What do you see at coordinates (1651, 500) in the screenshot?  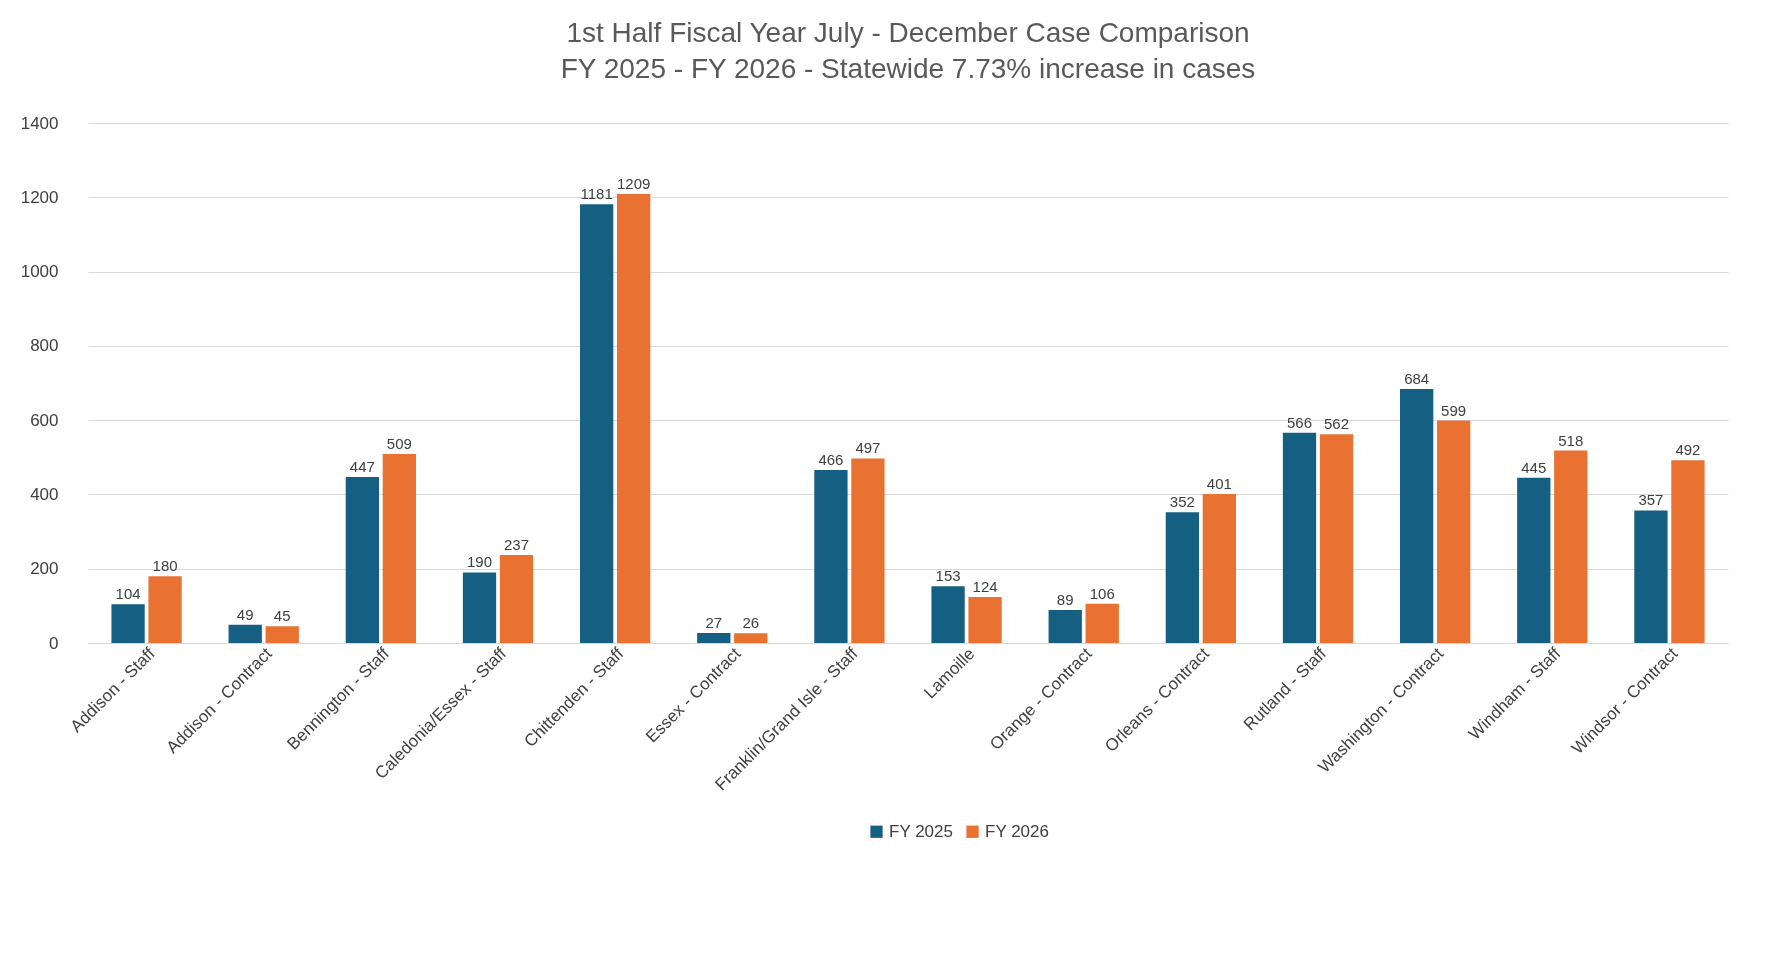 I see `data-label: 357` at bounding box center [1651, 500].